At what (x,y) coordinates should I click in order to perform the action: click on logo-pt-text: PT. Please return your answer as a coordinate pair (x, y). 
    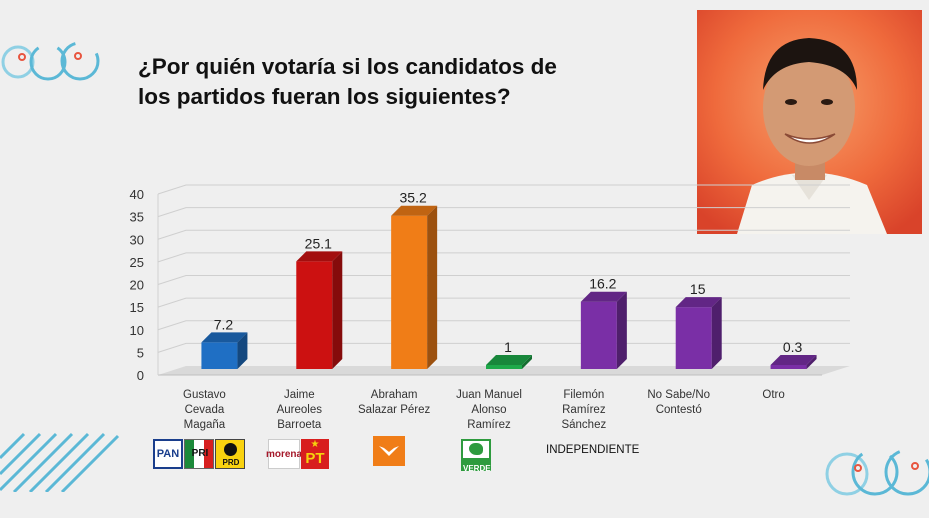
    Looking at the image, I should click on (315, 458).